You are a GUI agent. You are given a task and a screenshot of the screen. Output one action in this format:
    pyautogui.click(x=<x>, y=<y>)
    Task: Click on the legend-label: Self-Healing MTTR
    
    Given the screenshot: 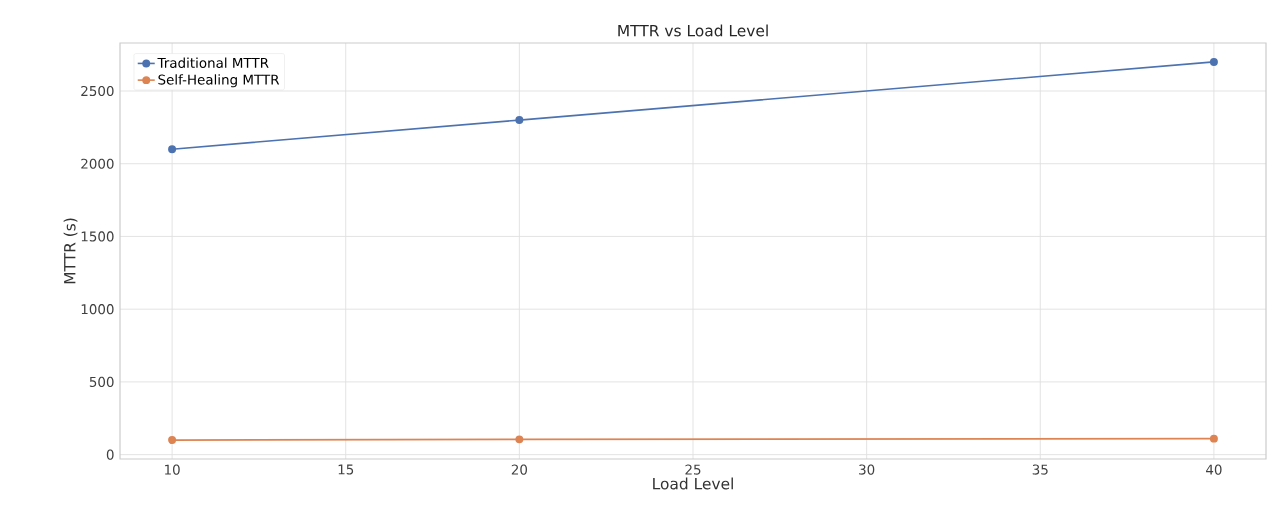 What is the action you would take?
    pyautogui.click(x=219, y=81)
    